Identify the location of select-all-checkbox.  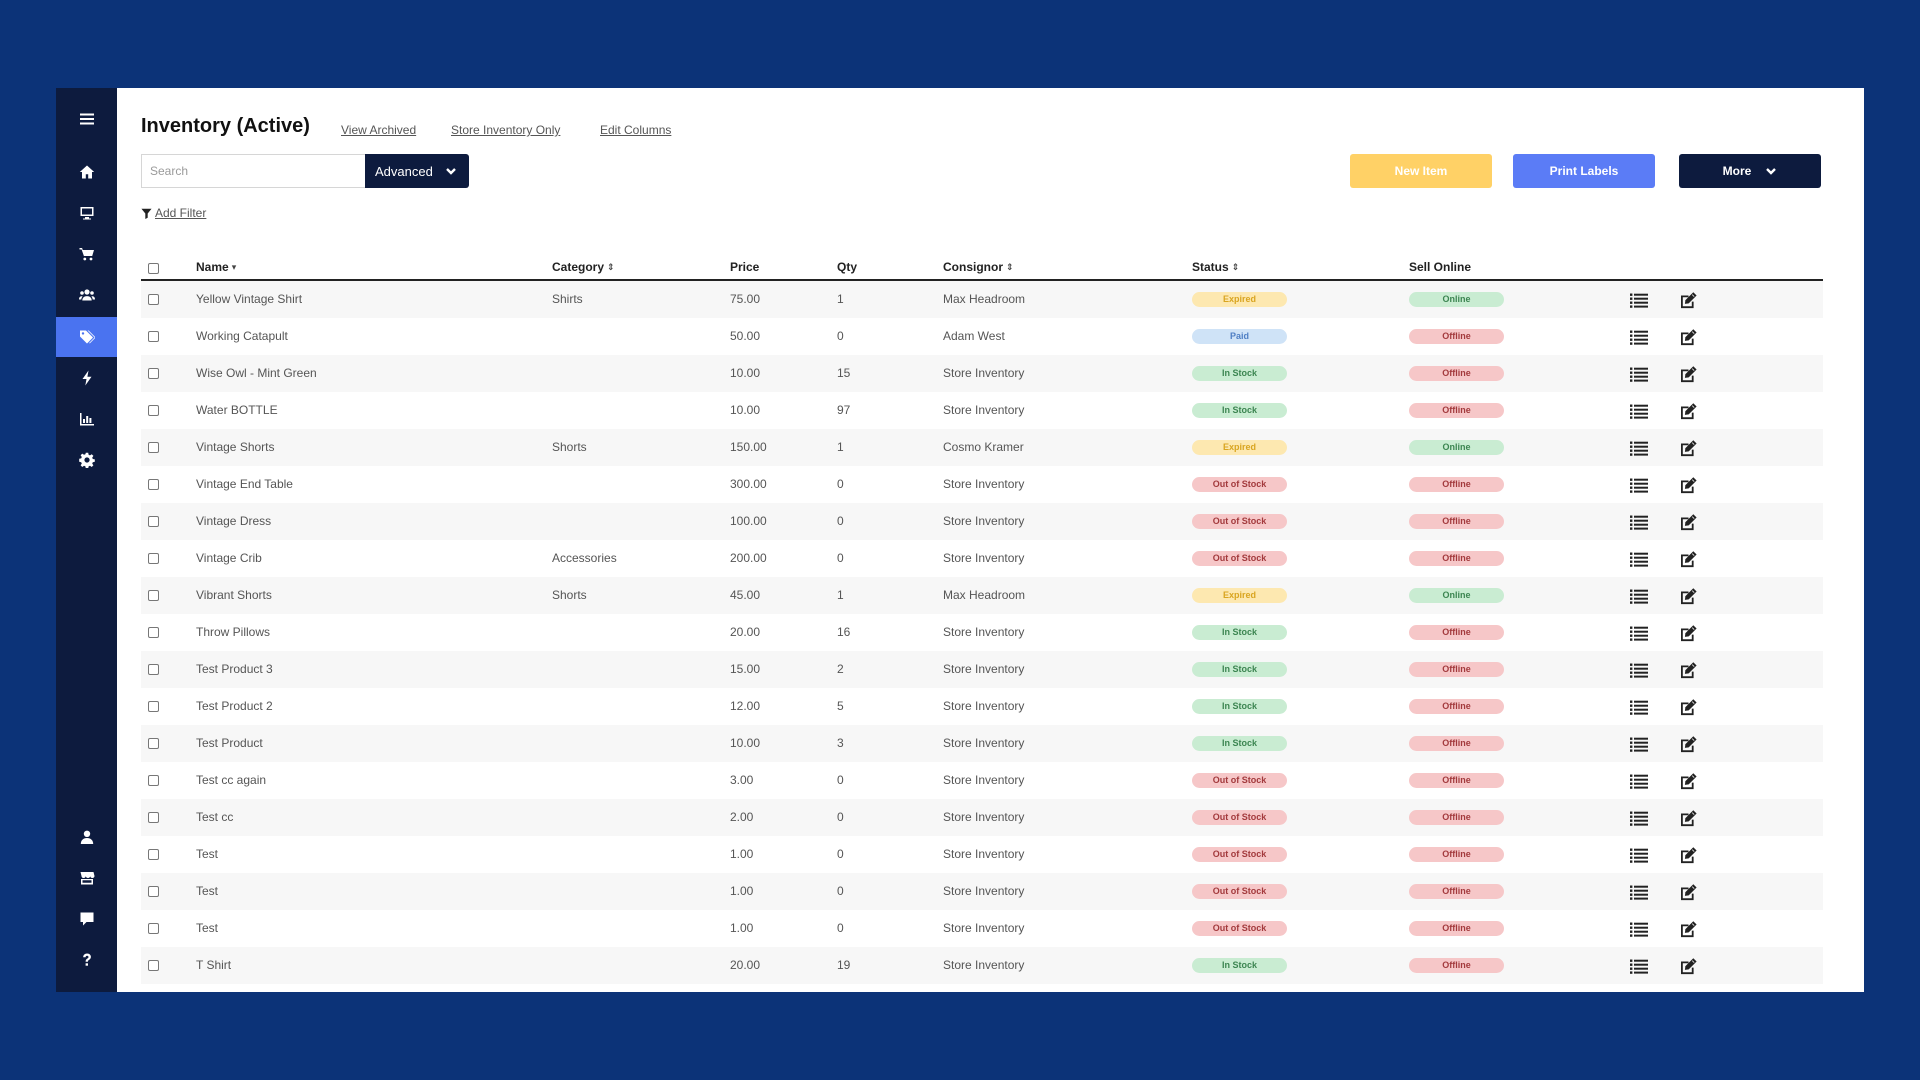
(153, 268).